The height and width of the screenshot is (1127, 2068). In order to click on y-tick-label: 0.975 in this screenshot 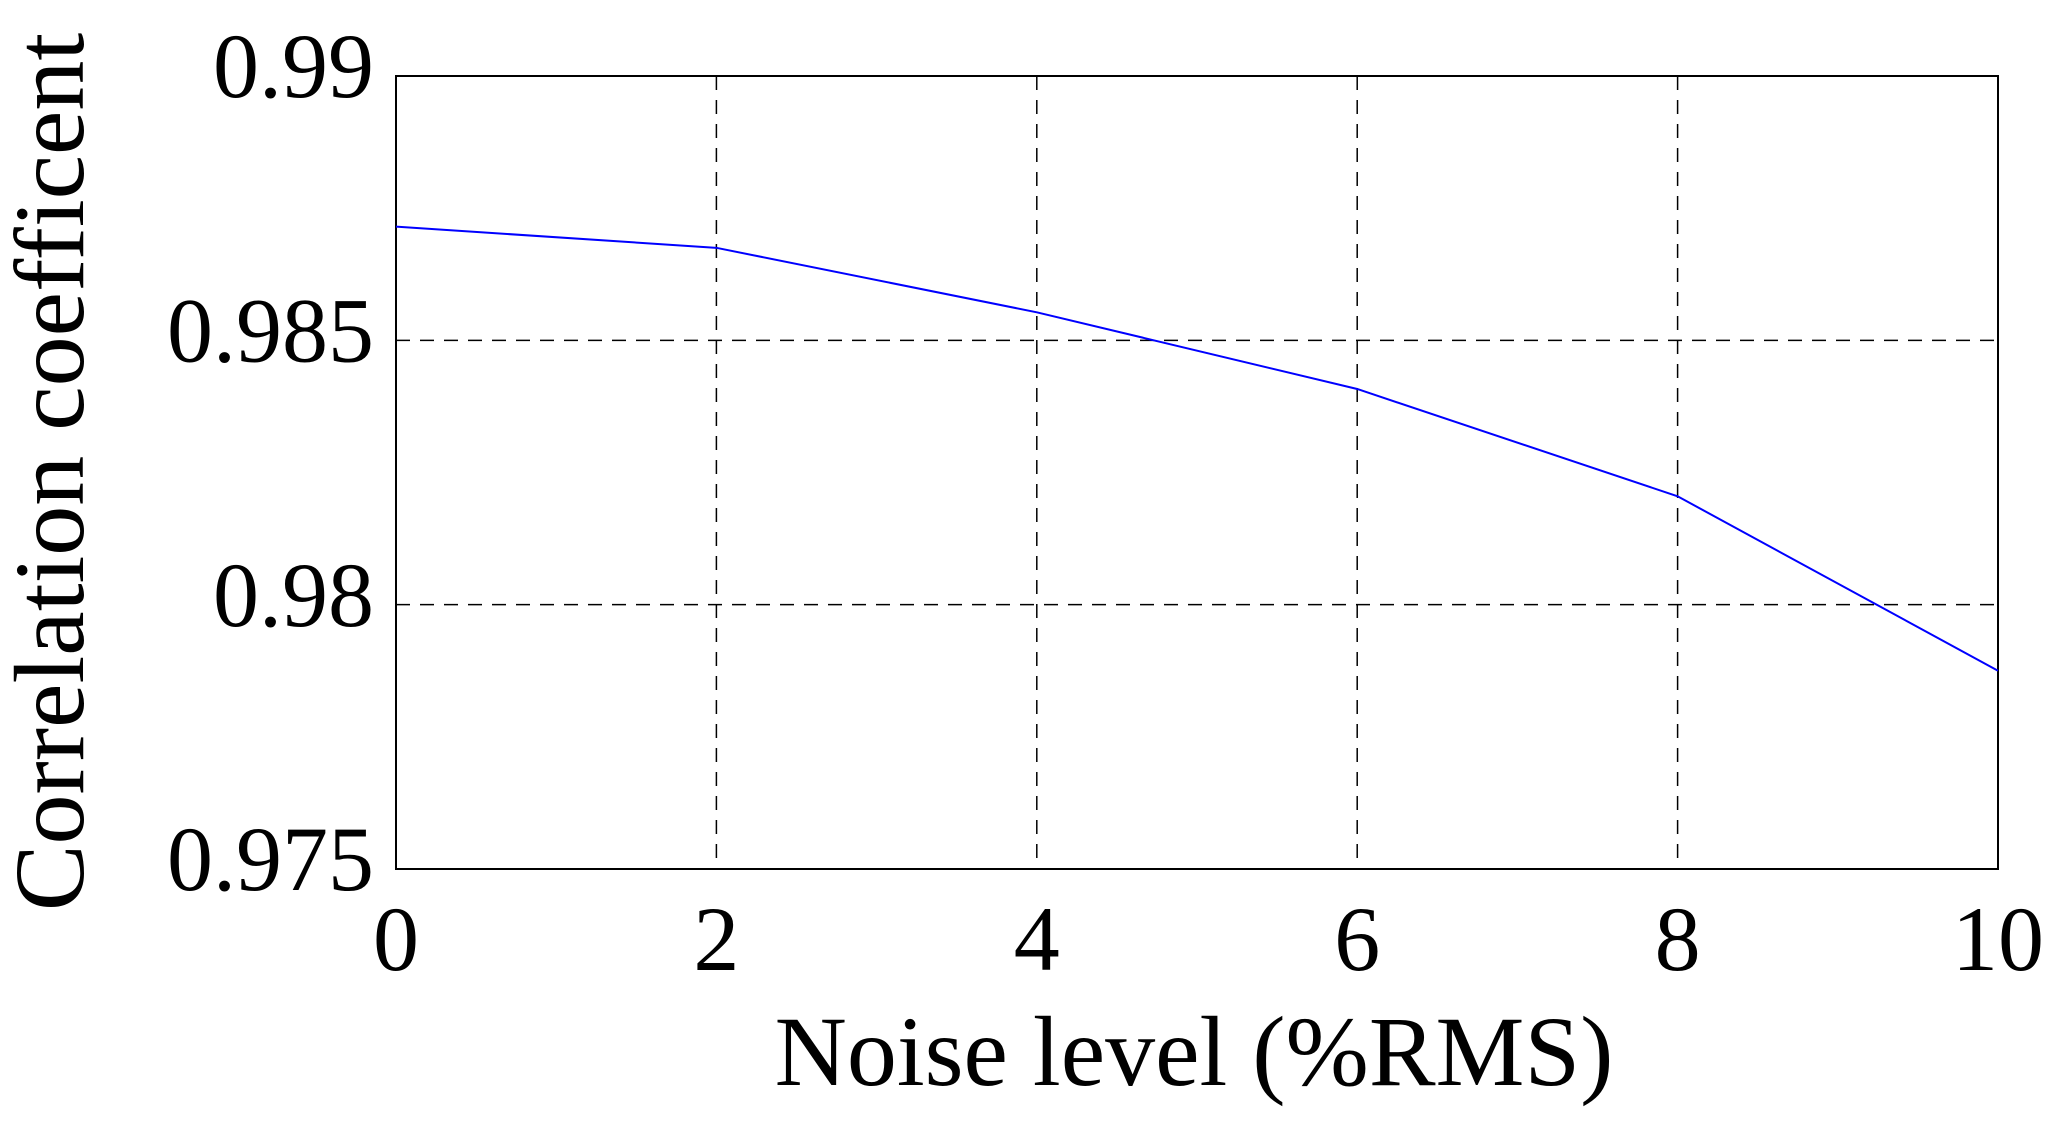, I will do `click(270, 859)`.